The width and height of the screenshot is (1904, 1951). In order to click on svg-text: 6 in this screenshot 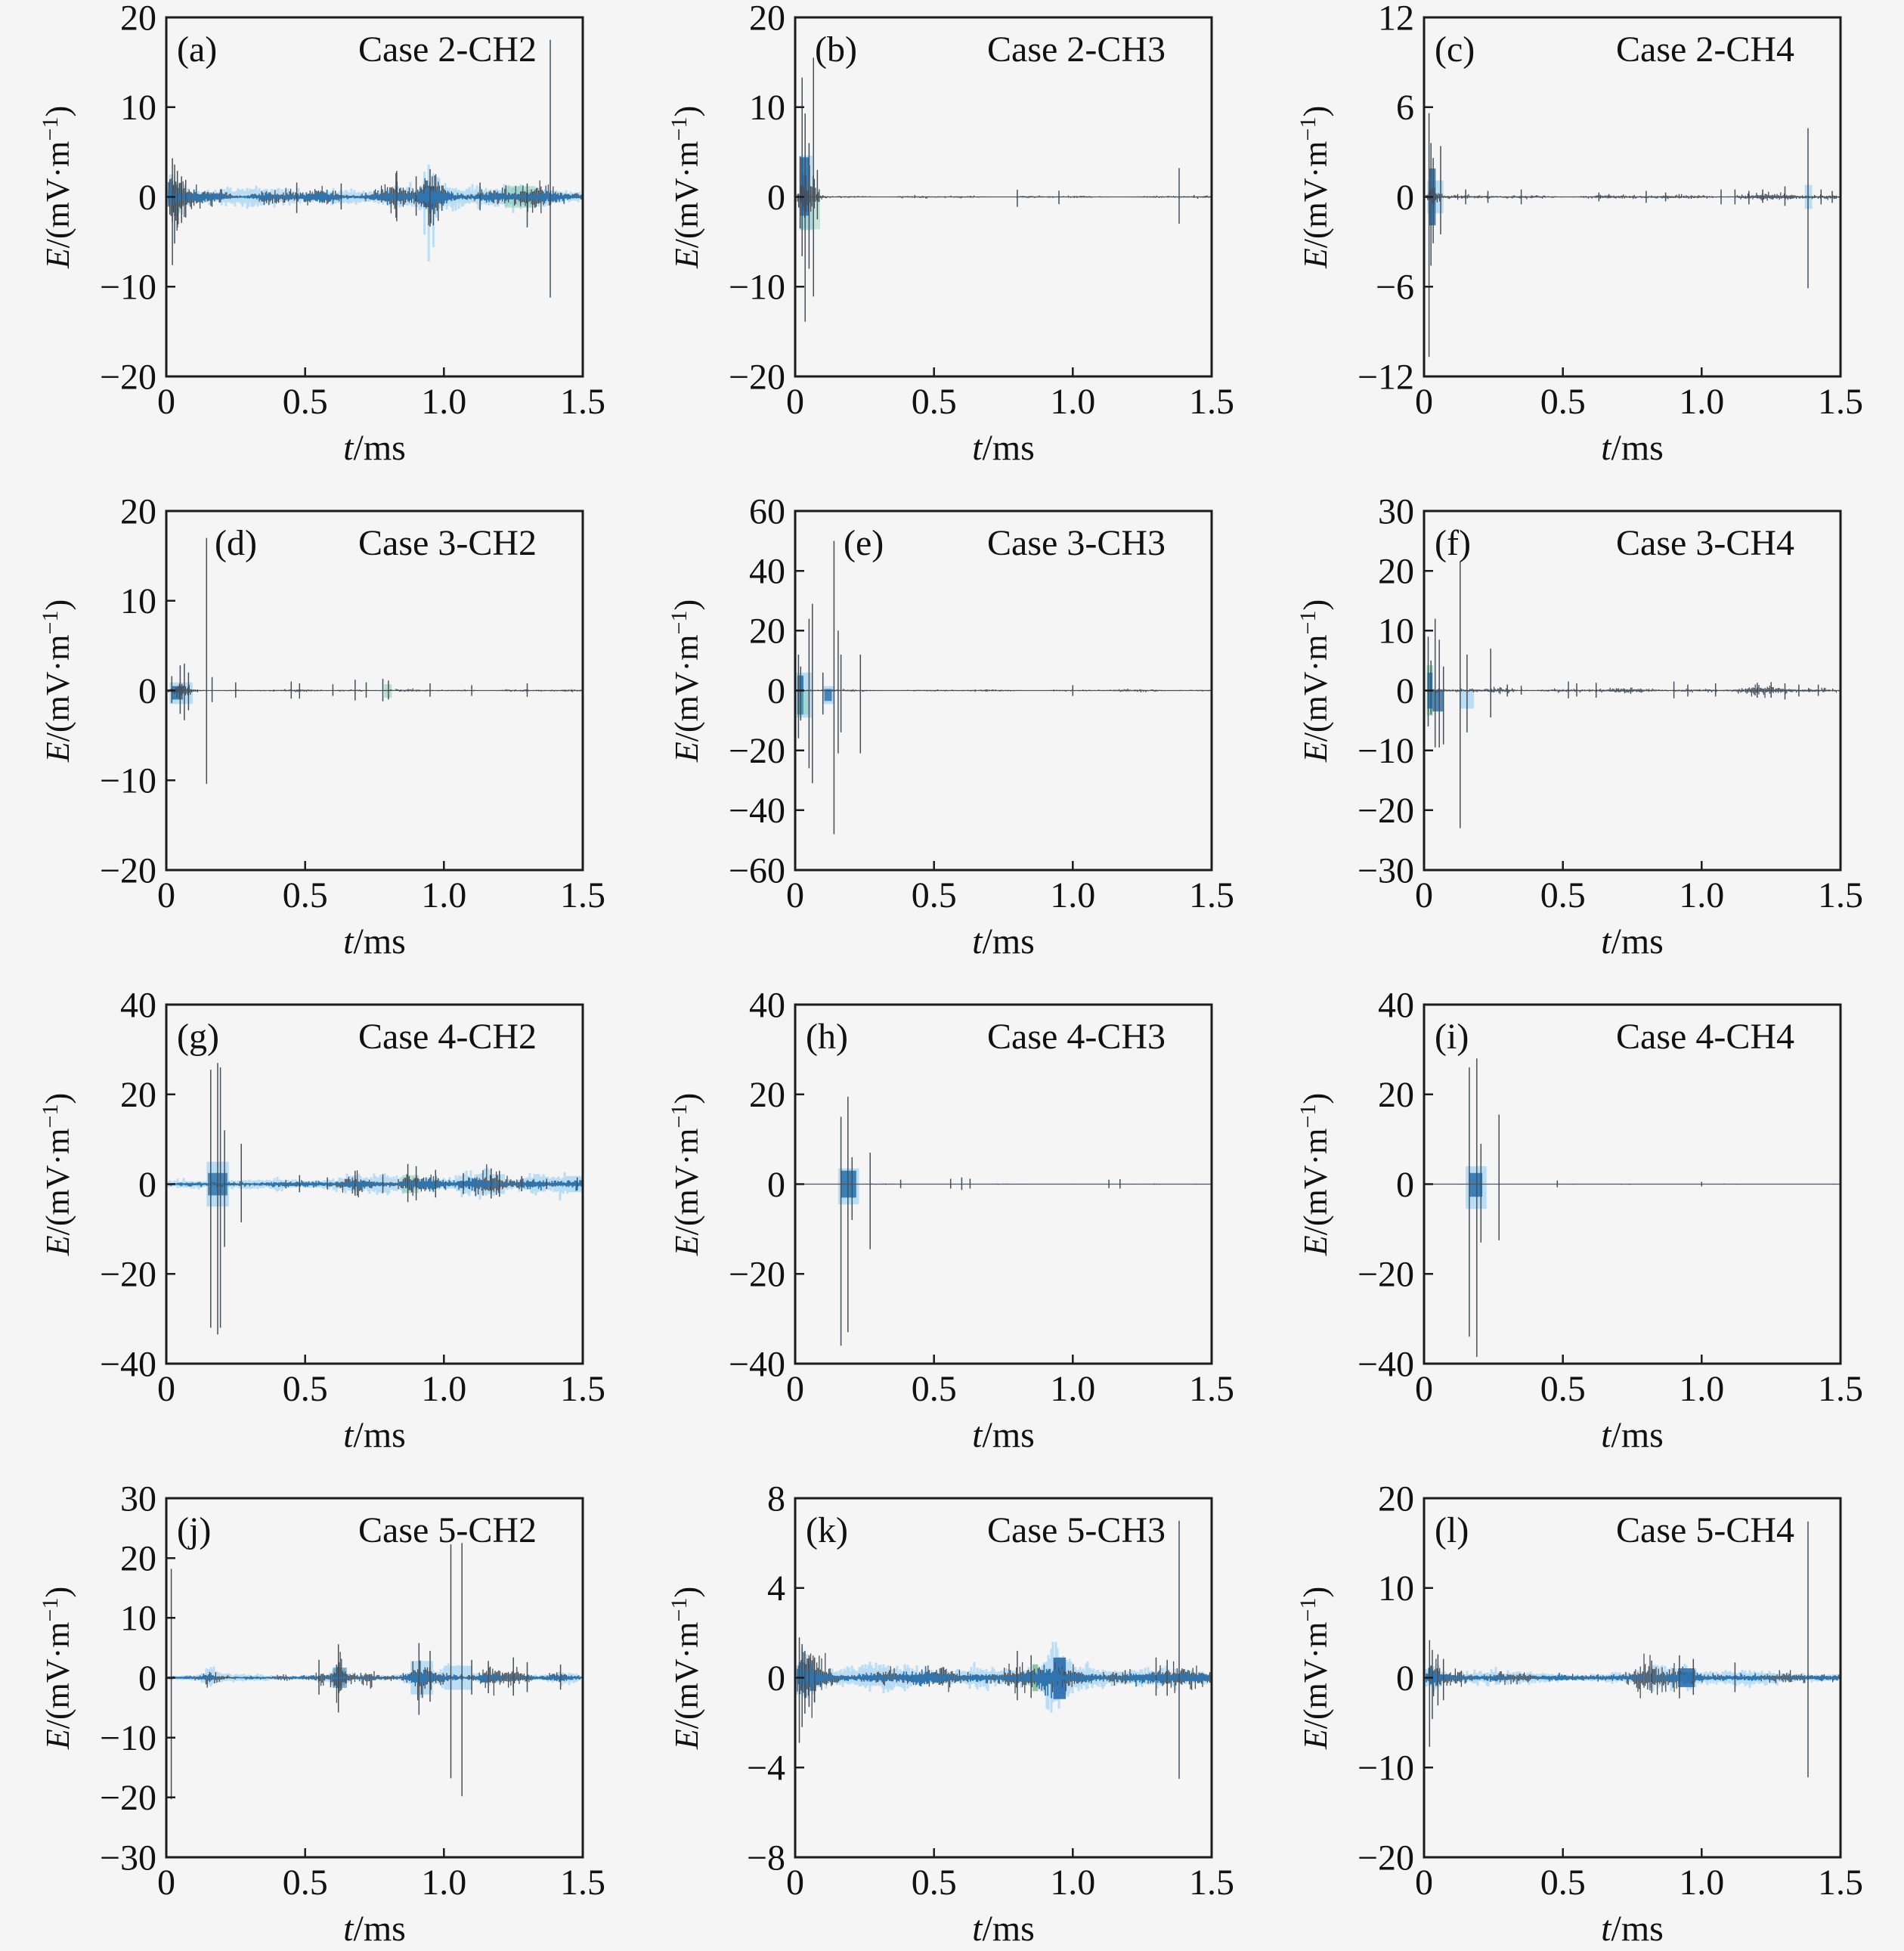, I will do `click(1405, 108)`.